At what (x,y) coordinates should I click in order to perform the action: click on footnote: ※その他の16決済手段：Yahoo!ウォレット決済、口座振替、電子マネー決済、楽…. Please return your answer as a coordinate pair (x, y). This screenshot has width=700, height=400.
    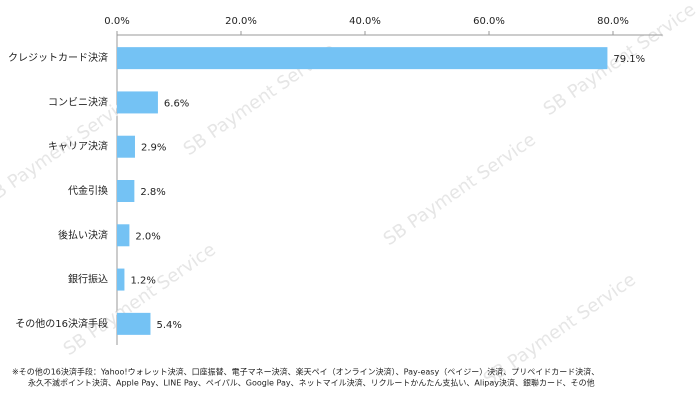
    Looking at the image, I should click on (305, 372).